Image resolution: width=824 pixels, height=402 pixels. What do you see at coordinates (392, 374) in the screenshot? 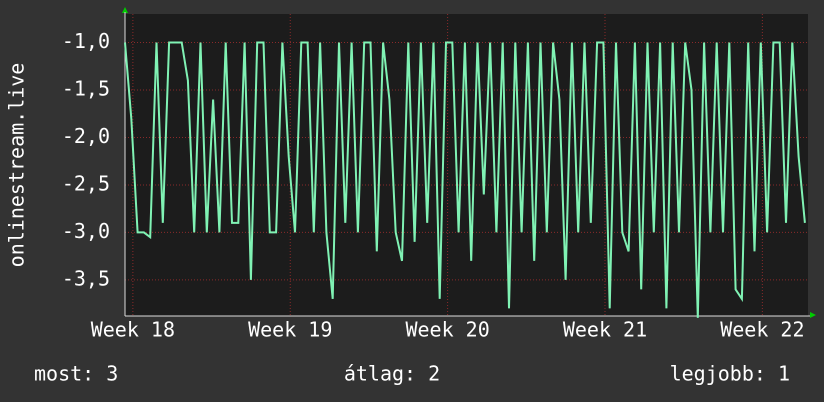
I see `footer-avg: átlag: 2` at bounding box center [392, 374].